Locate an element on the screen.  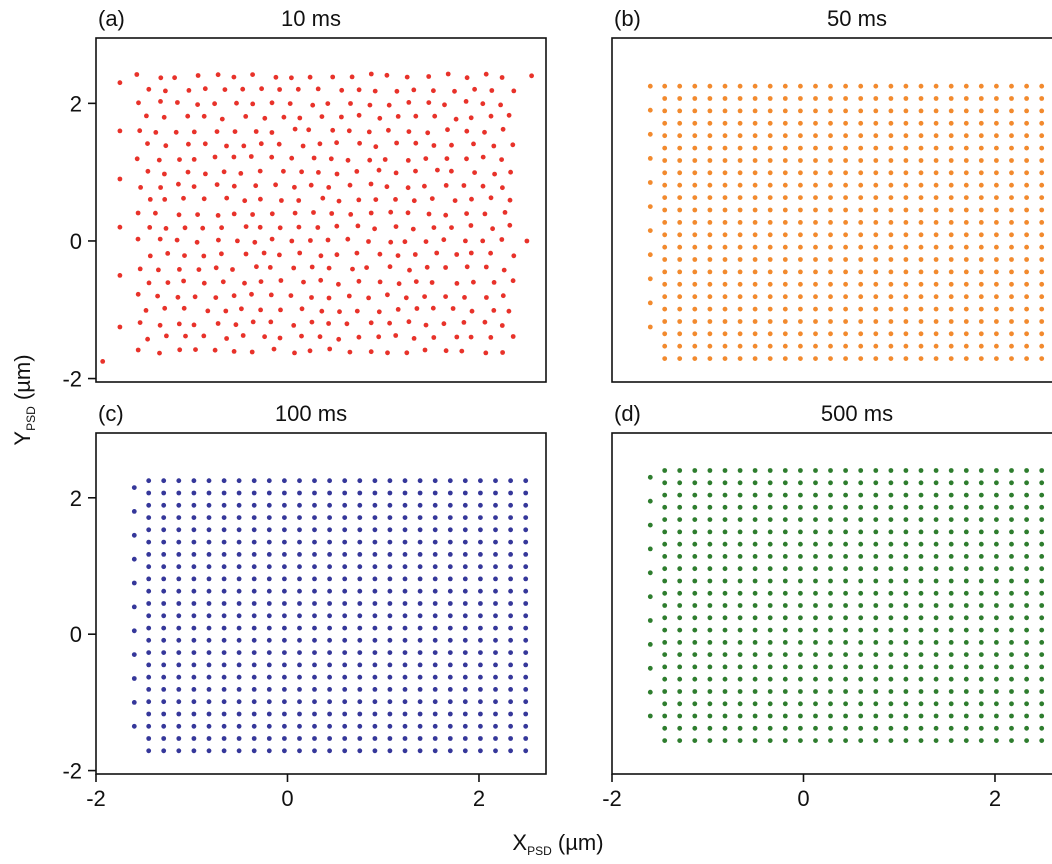
panel-title: 100 ms is located at coordinates (311, 413).